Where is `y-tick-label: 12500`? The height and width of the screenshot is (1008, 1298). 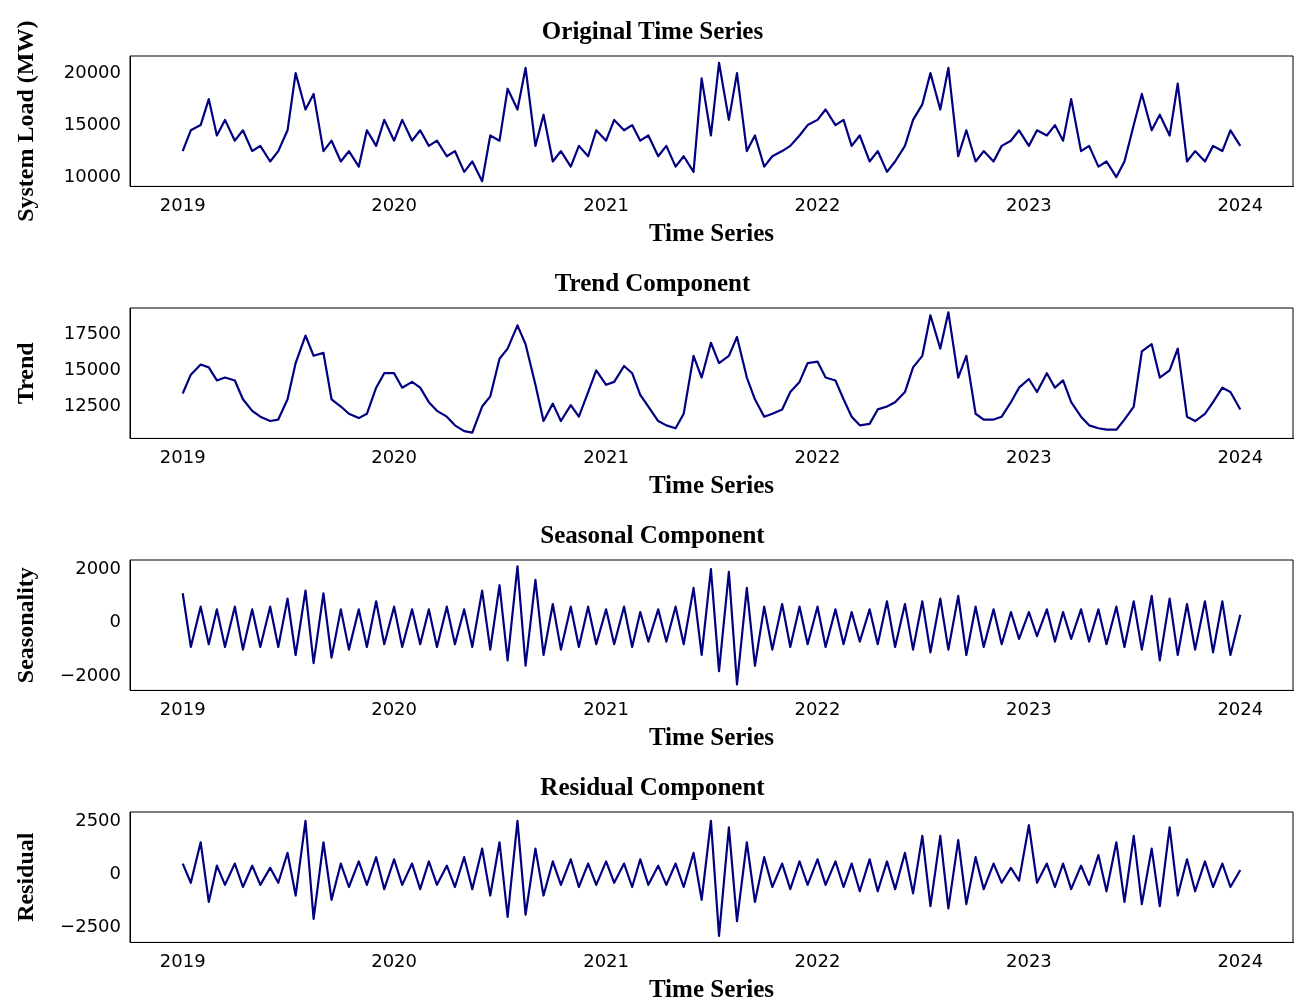
y-tick-label: 12500 is located at coordinates (92, 405).